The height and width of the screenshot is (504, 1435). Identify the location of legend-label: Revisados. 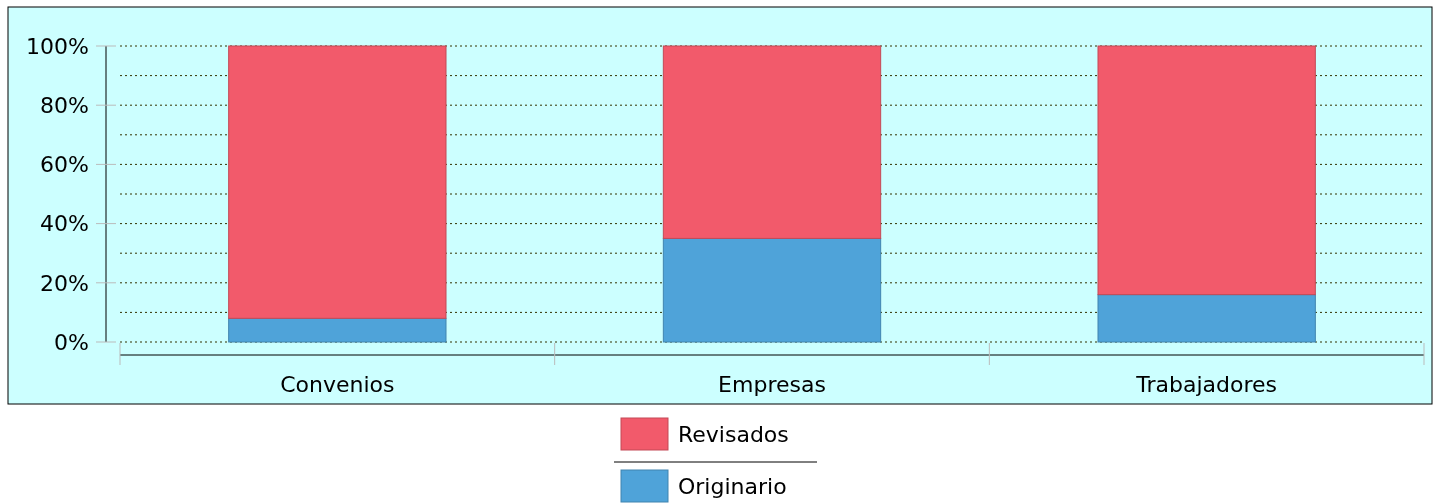
(733, 434).